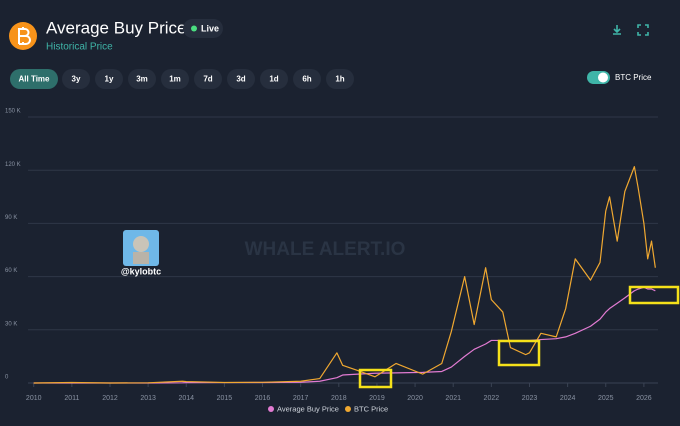 The height and width of the screenshot is (426, 680). Describe the element at coordinates (371, 408) in the screenshot. I see `legend-label: BTC Price` at that location.